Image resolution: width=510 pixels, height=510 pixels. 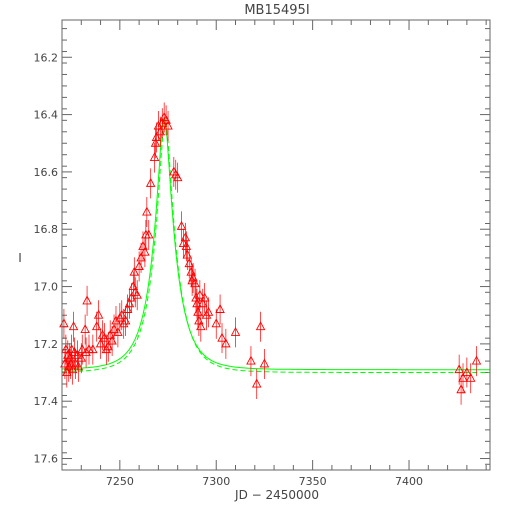 What do you see at coordinates (46, 459) in the screenshot?
I see `y-tick-label: 17.6` at bounding box center [46, 459].